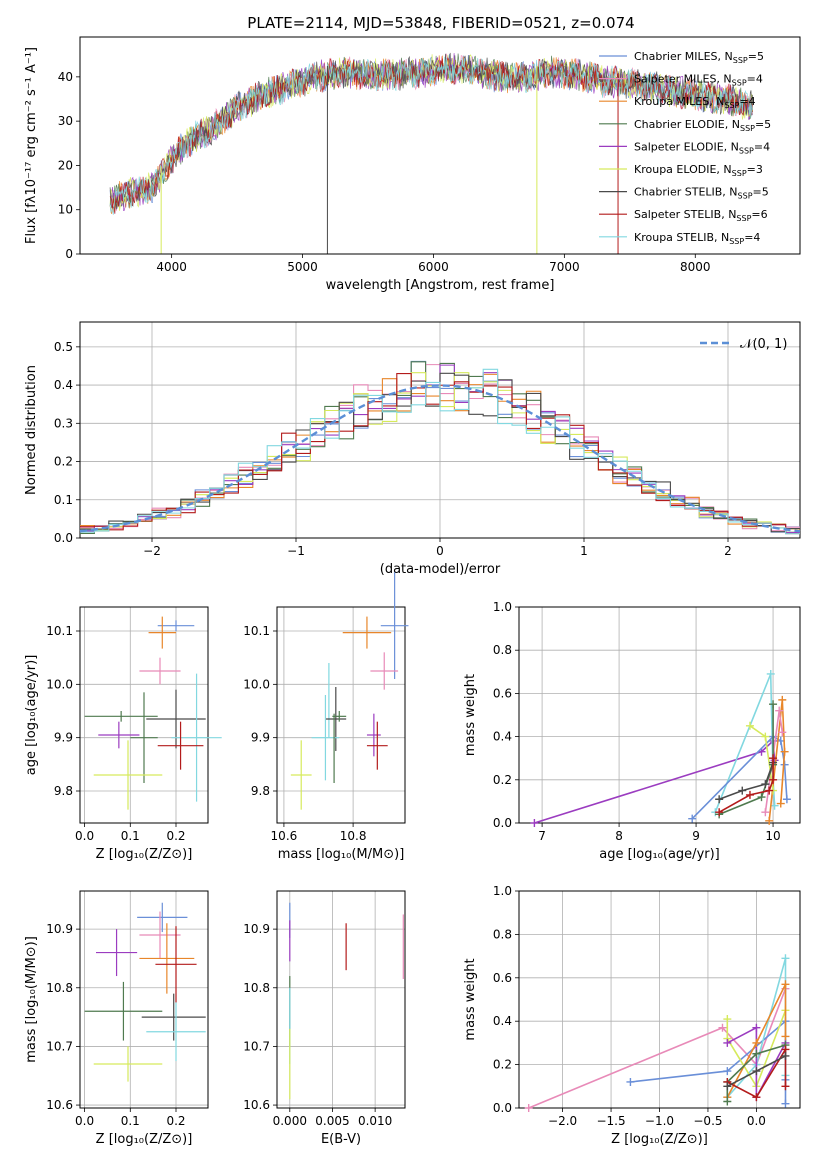 This screenshot has height=1170, width=819. I want to click on x-axis-label: wavelength [Angstrom, rest frame], so click(440, 285).